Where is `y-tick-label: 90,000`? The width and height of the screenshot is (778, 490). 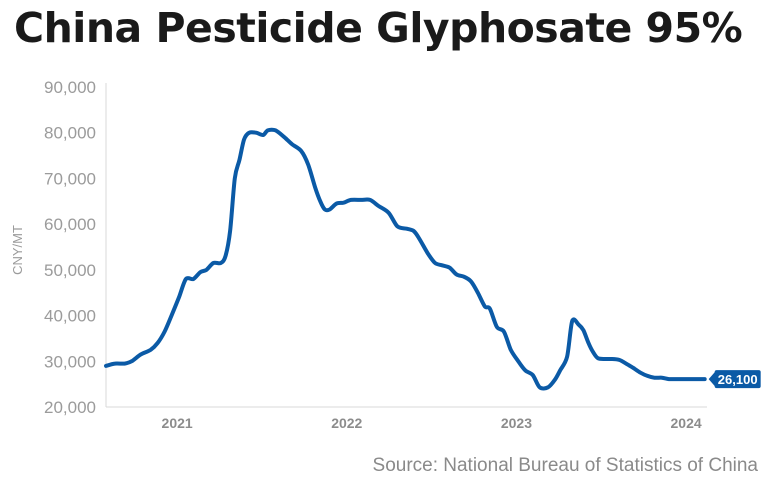
y-tick-label: 90,000 is located at coordinates (70, 87).